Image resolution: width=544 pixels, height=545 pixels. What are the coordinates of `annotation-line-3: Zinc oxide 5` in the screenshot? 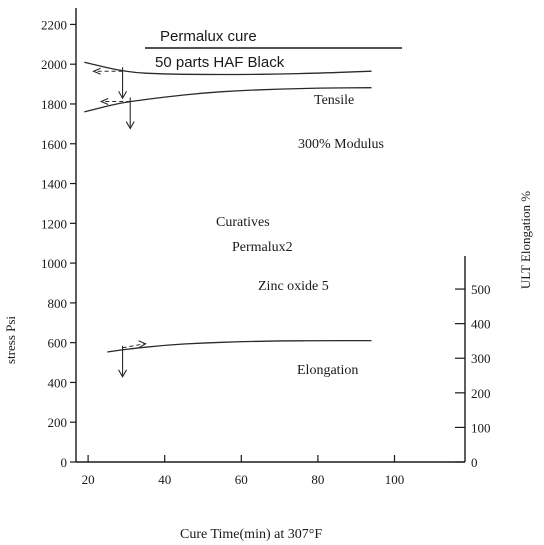 It's located at (293, 286).